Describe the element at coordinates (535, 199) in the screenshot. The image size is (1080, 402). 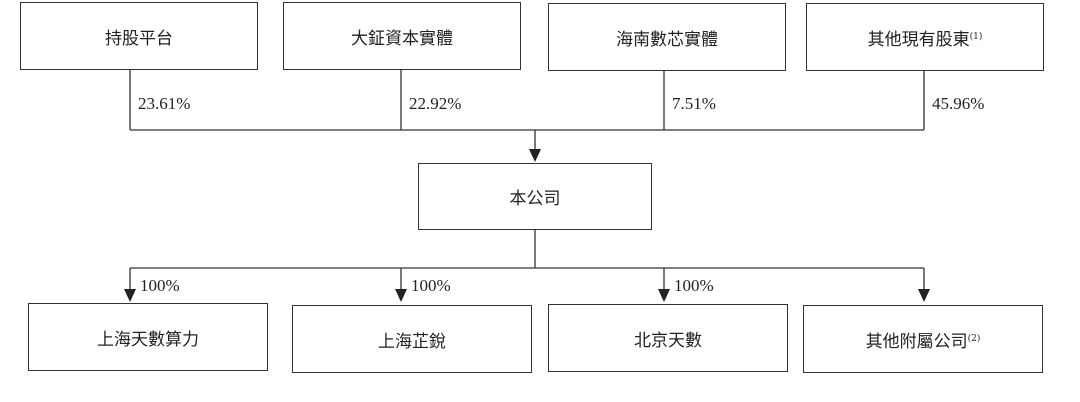
I see `company-name: 本公司` at that location.